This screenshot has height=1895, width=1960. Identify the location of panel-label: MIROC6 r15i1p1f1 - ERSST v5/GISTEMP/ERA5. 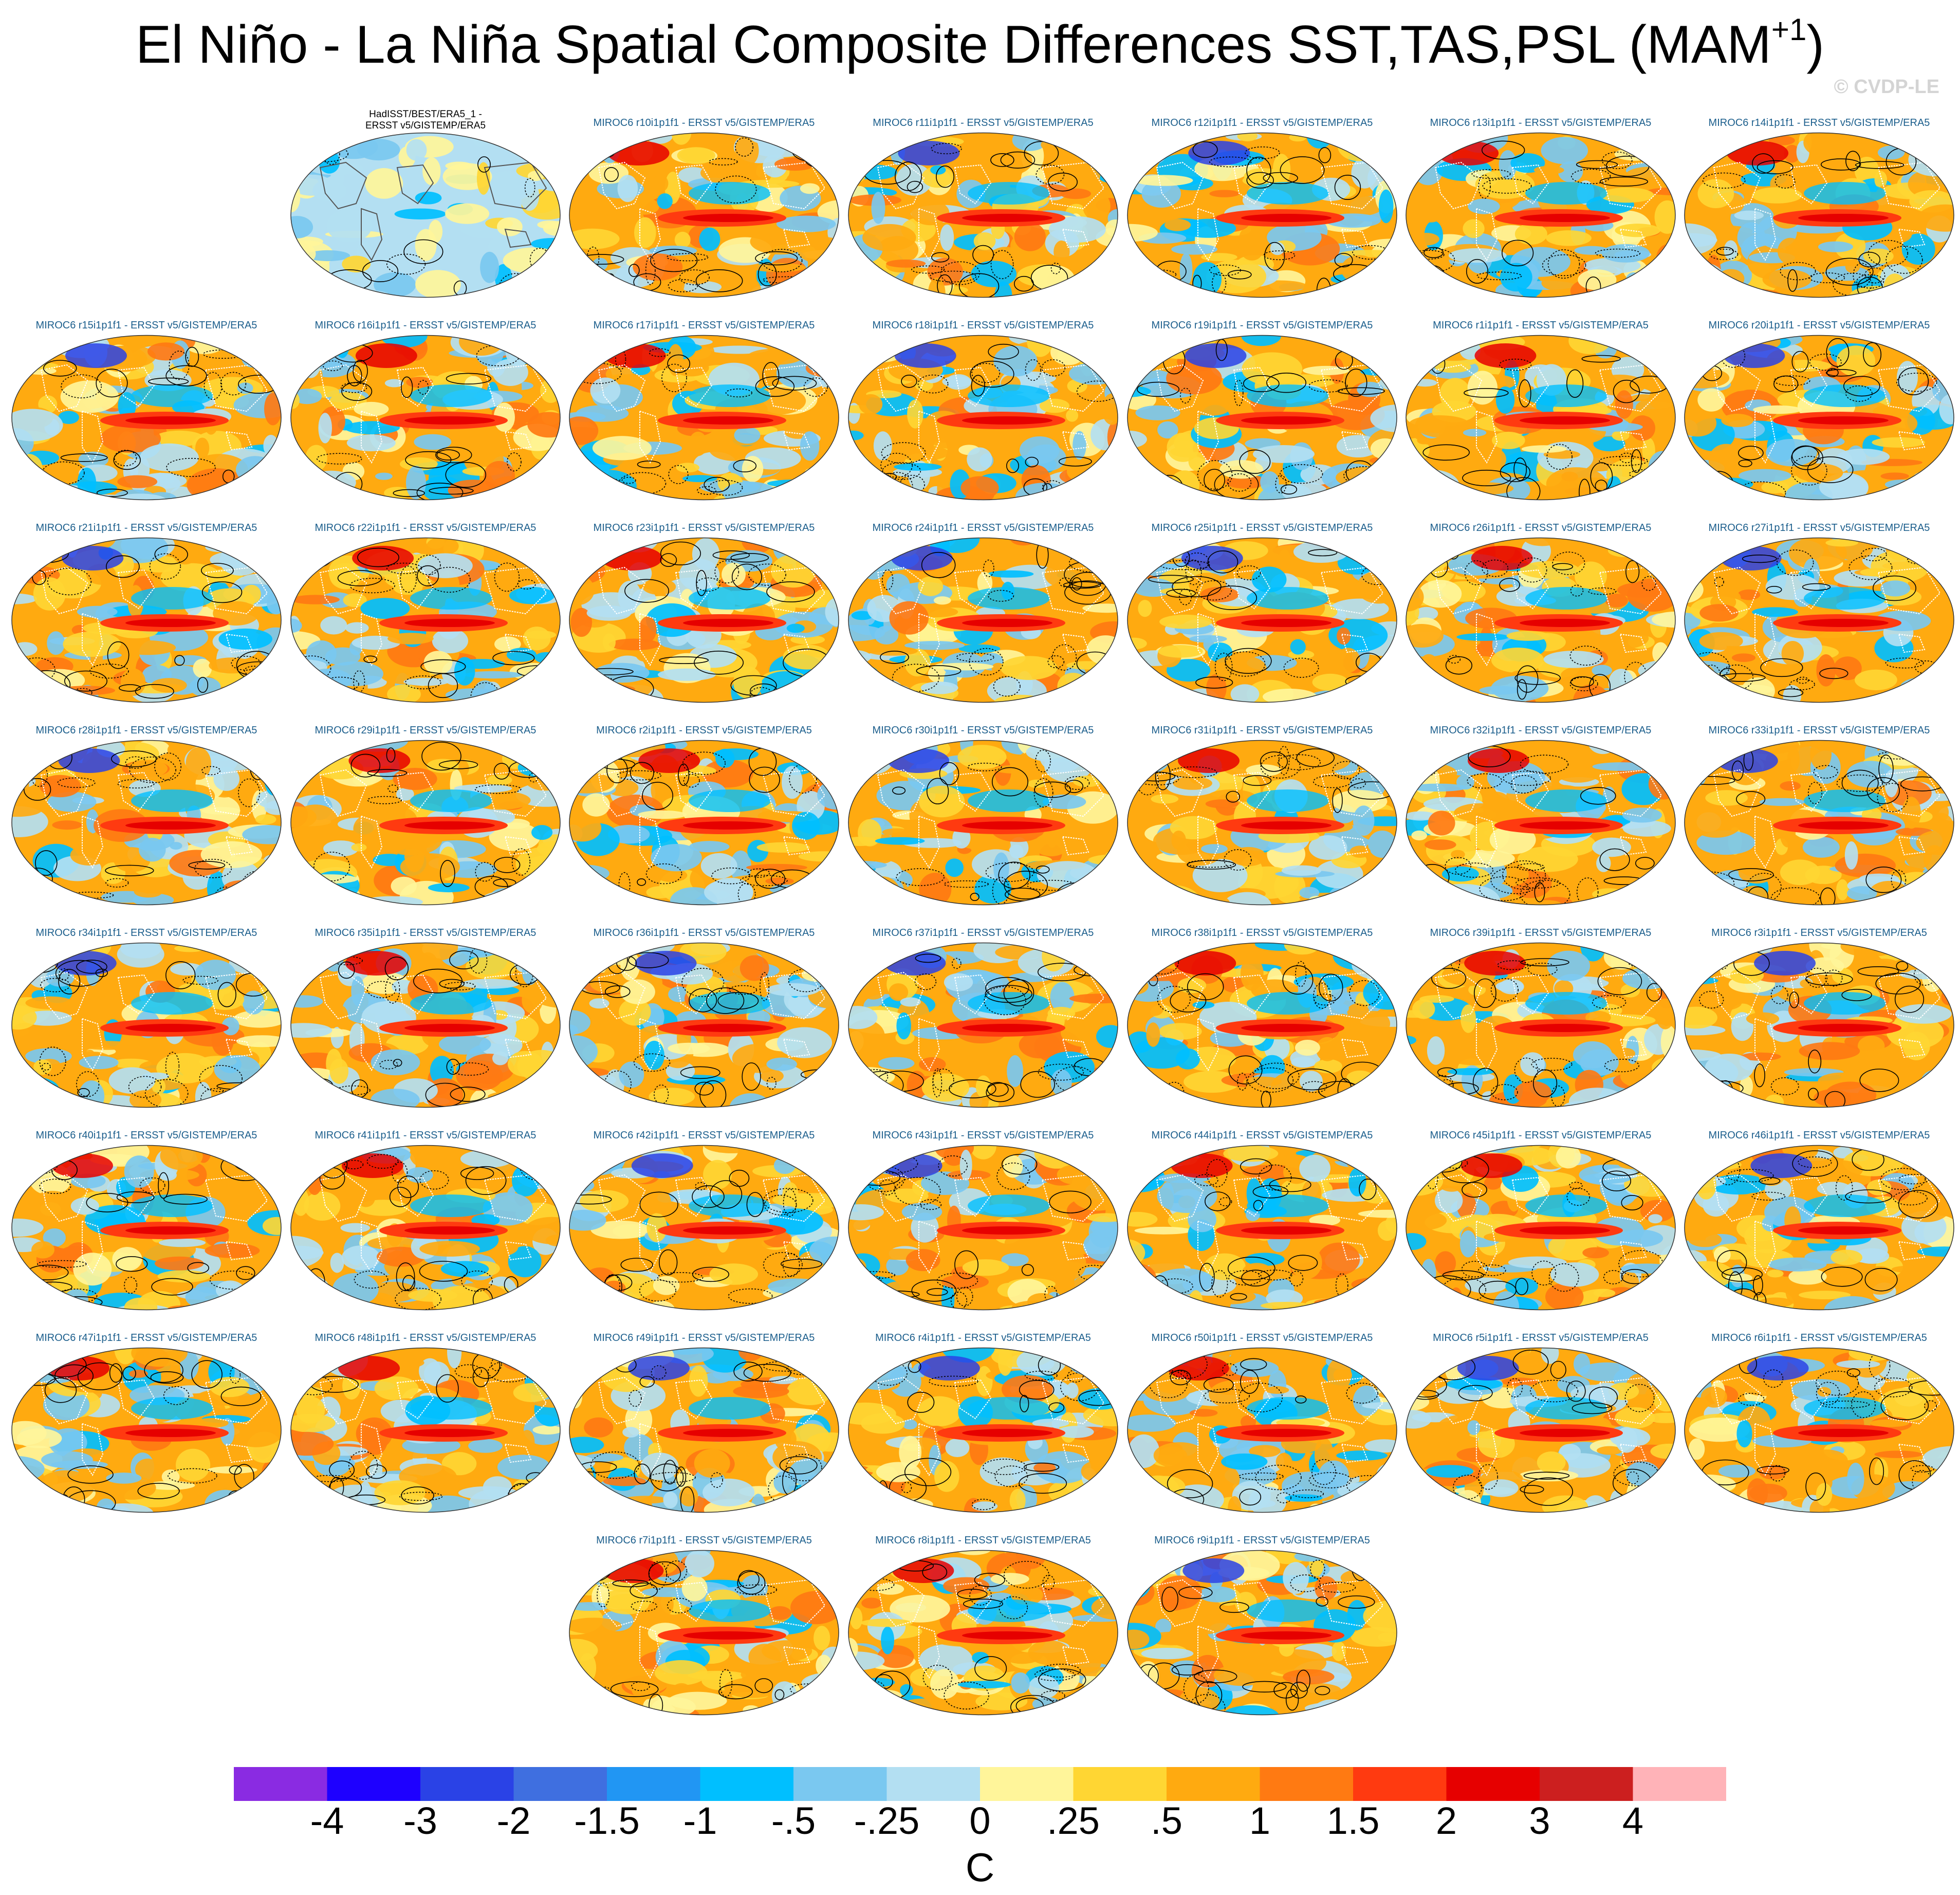
(146, 325).